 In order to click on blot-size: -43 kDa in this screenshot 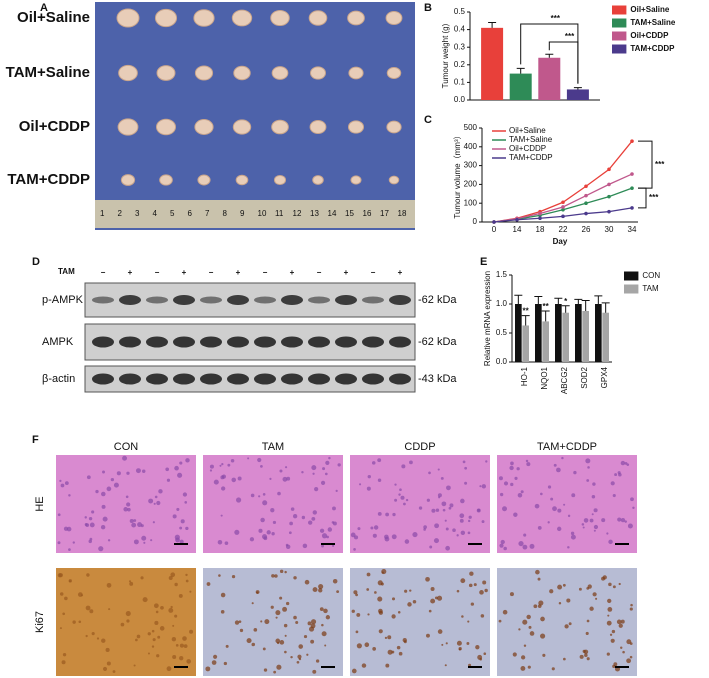, I will do `click(437, 379)`.